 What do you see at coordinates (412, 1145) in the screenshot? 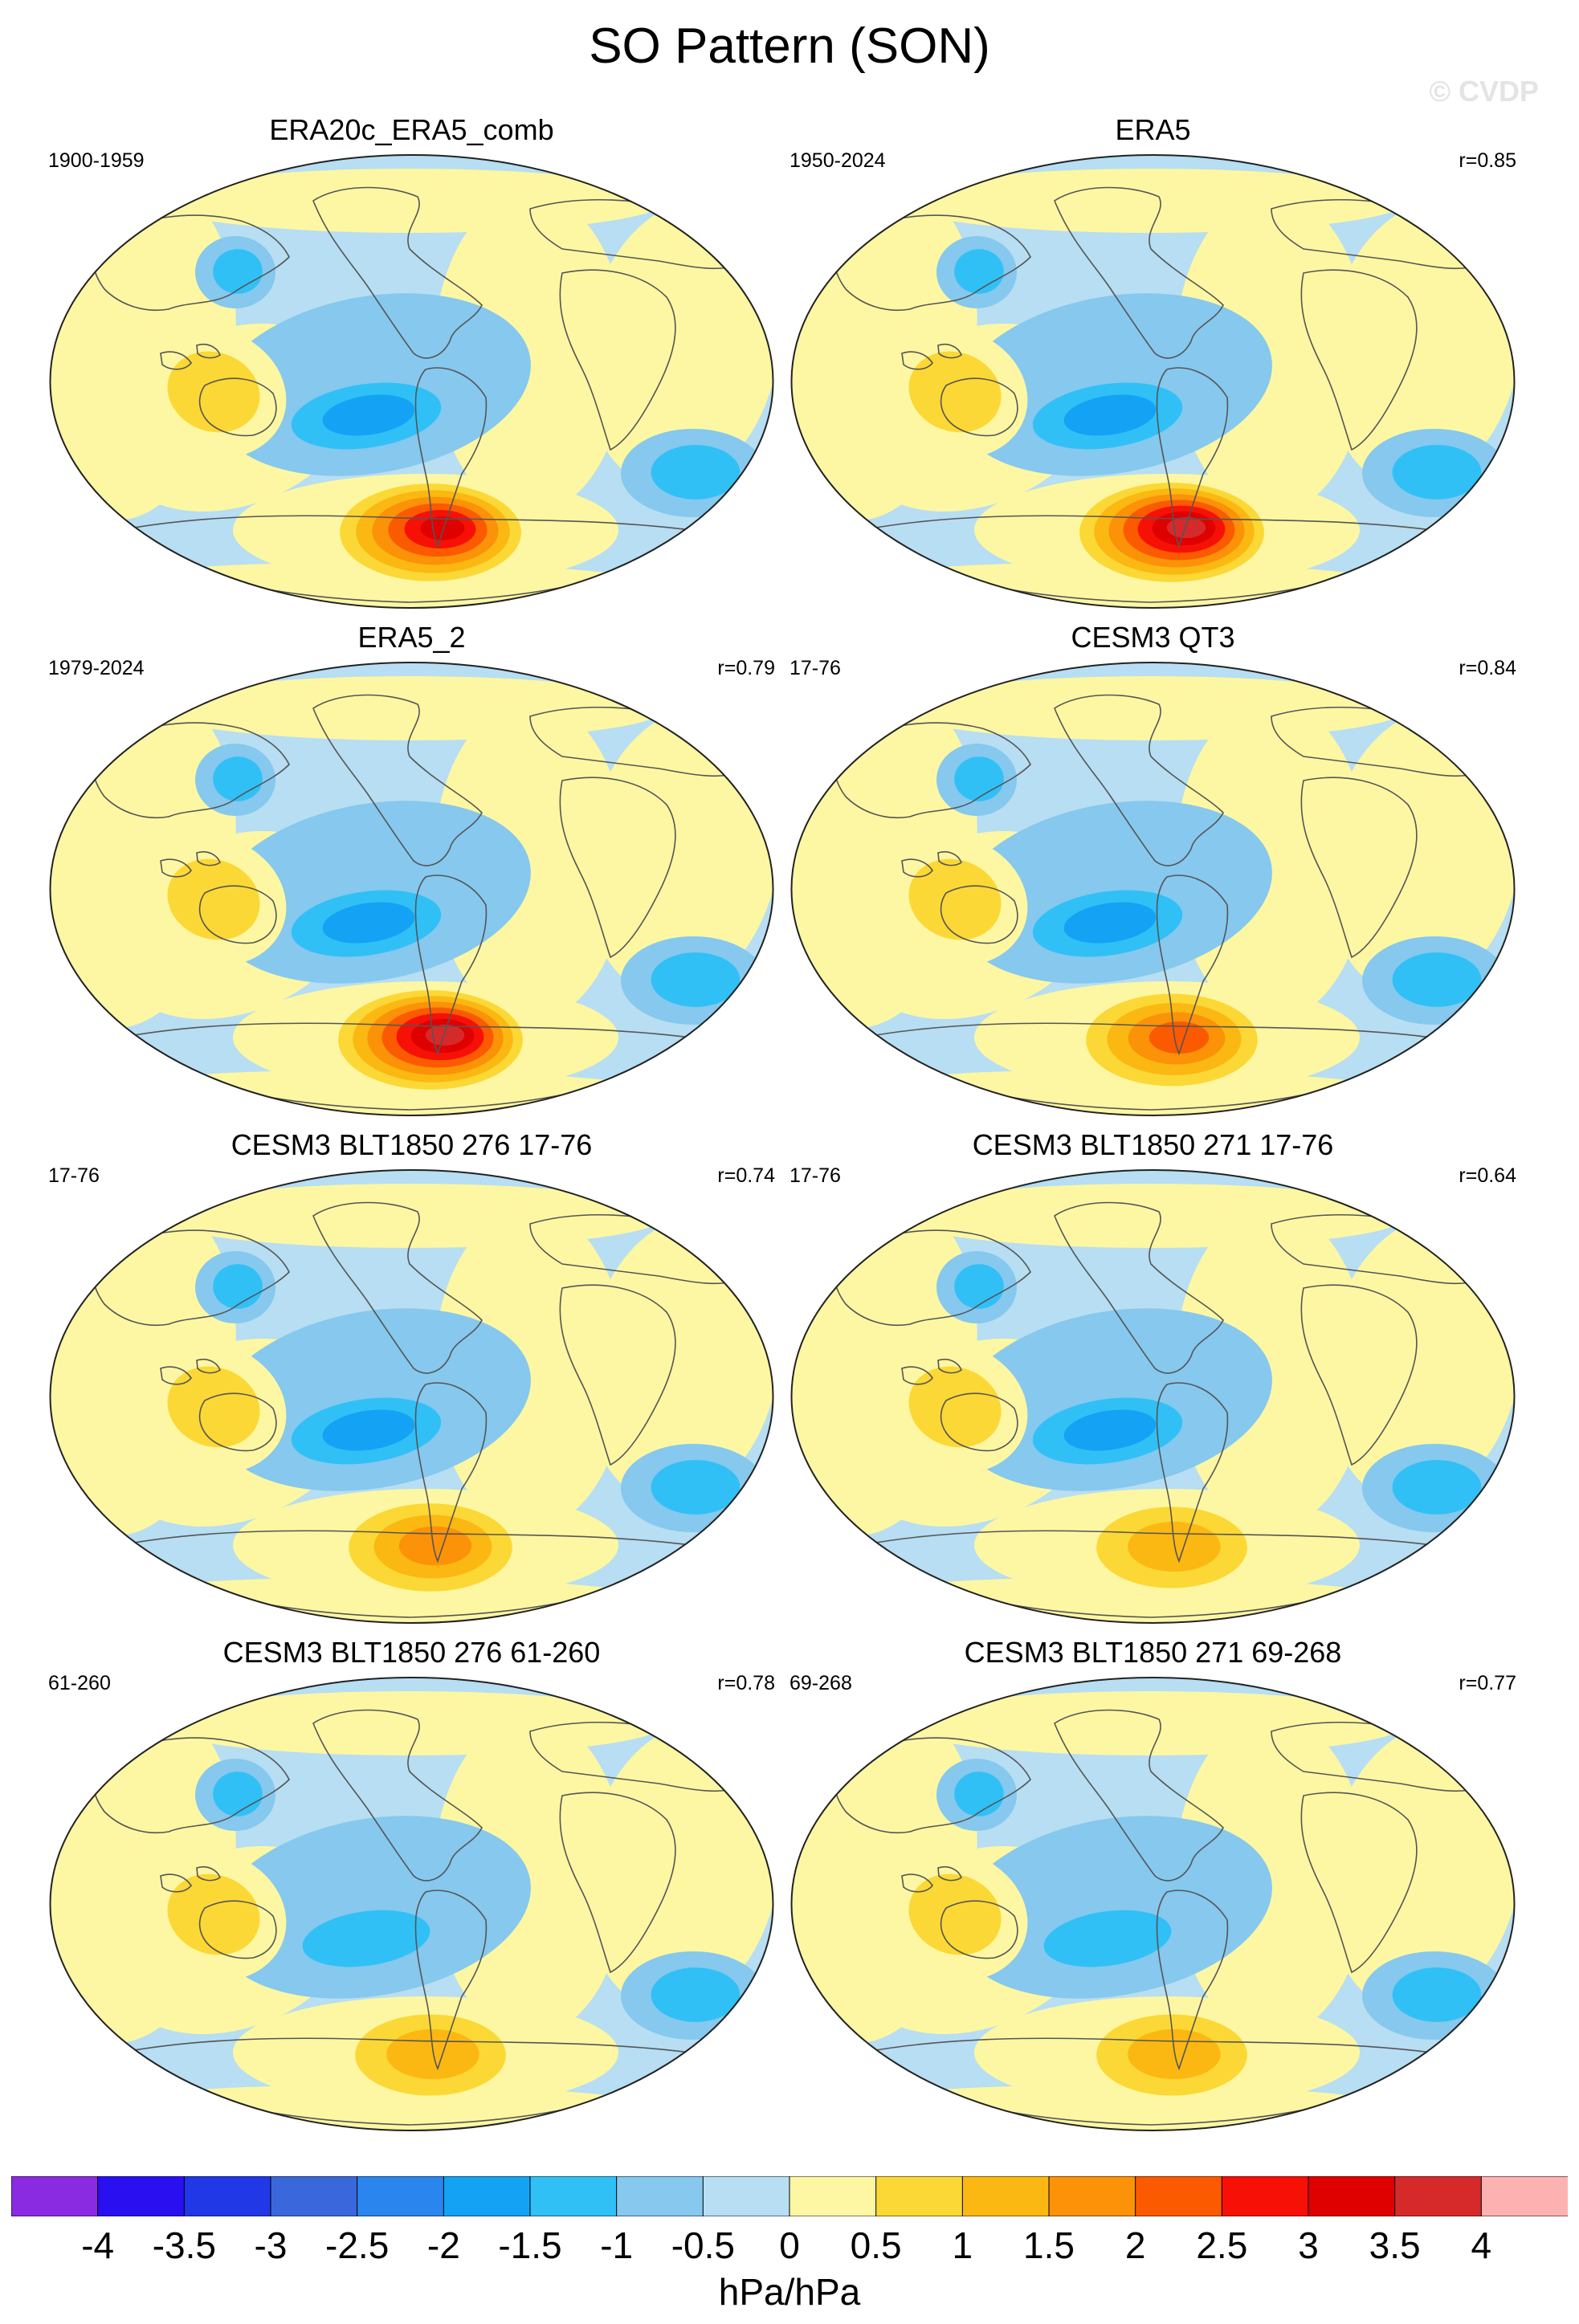
I see `panel-title: CESM3 BLT1850 276 17-76` at bounding box center [412, 1145].